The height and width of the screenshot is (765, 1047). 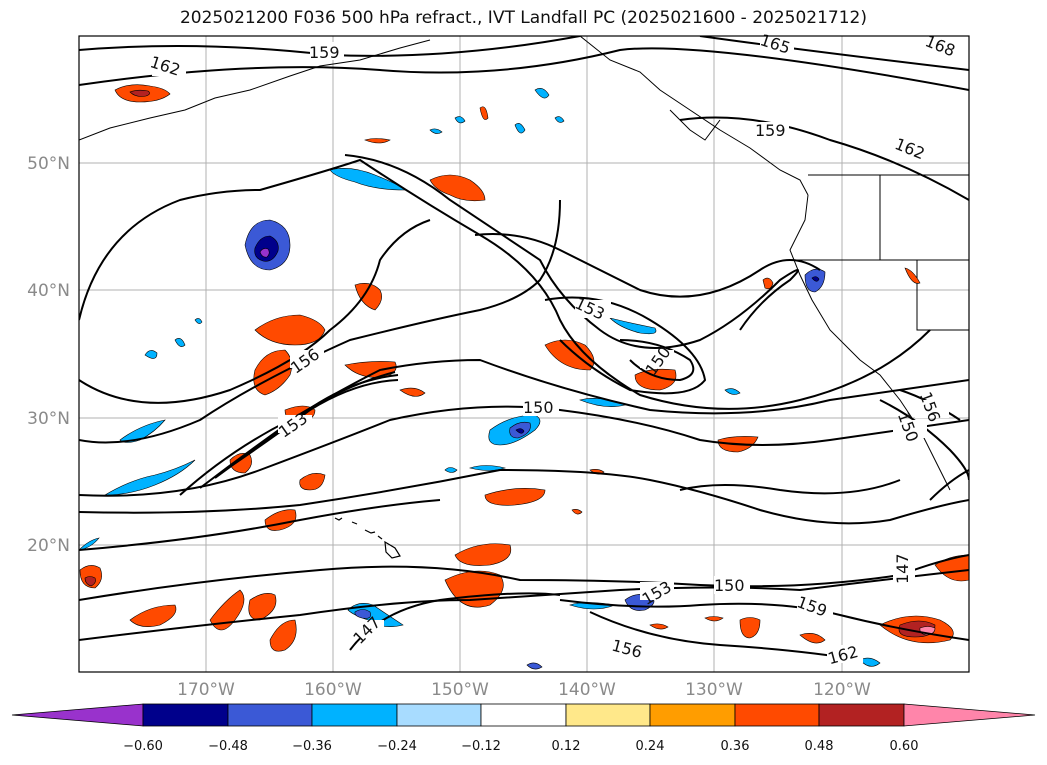 I want to click on lon-label: 130°W, so click(x=714, y=690).